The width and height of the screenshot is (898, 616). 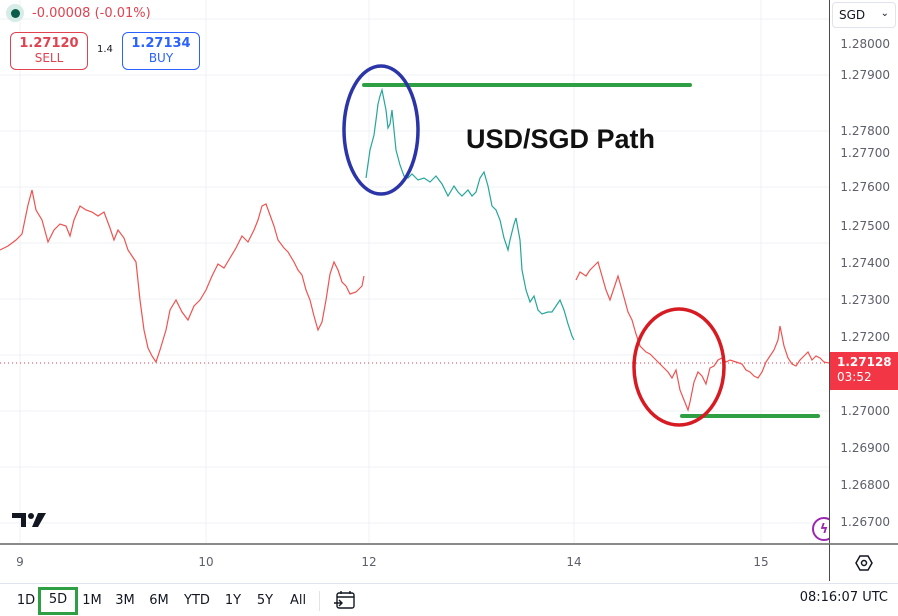 What do you see at coordinates (865, 337) in the screenshot?
I see `price-tick: 1.27200` at bounding box center [865, 337].